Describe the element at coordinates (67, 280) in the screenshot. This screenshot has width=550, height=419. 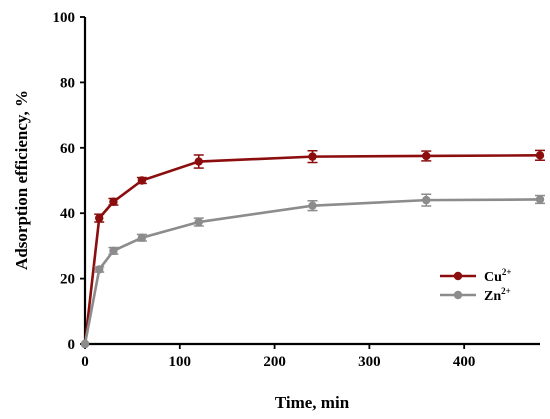
I see `y-tick-label: 20` at that location.